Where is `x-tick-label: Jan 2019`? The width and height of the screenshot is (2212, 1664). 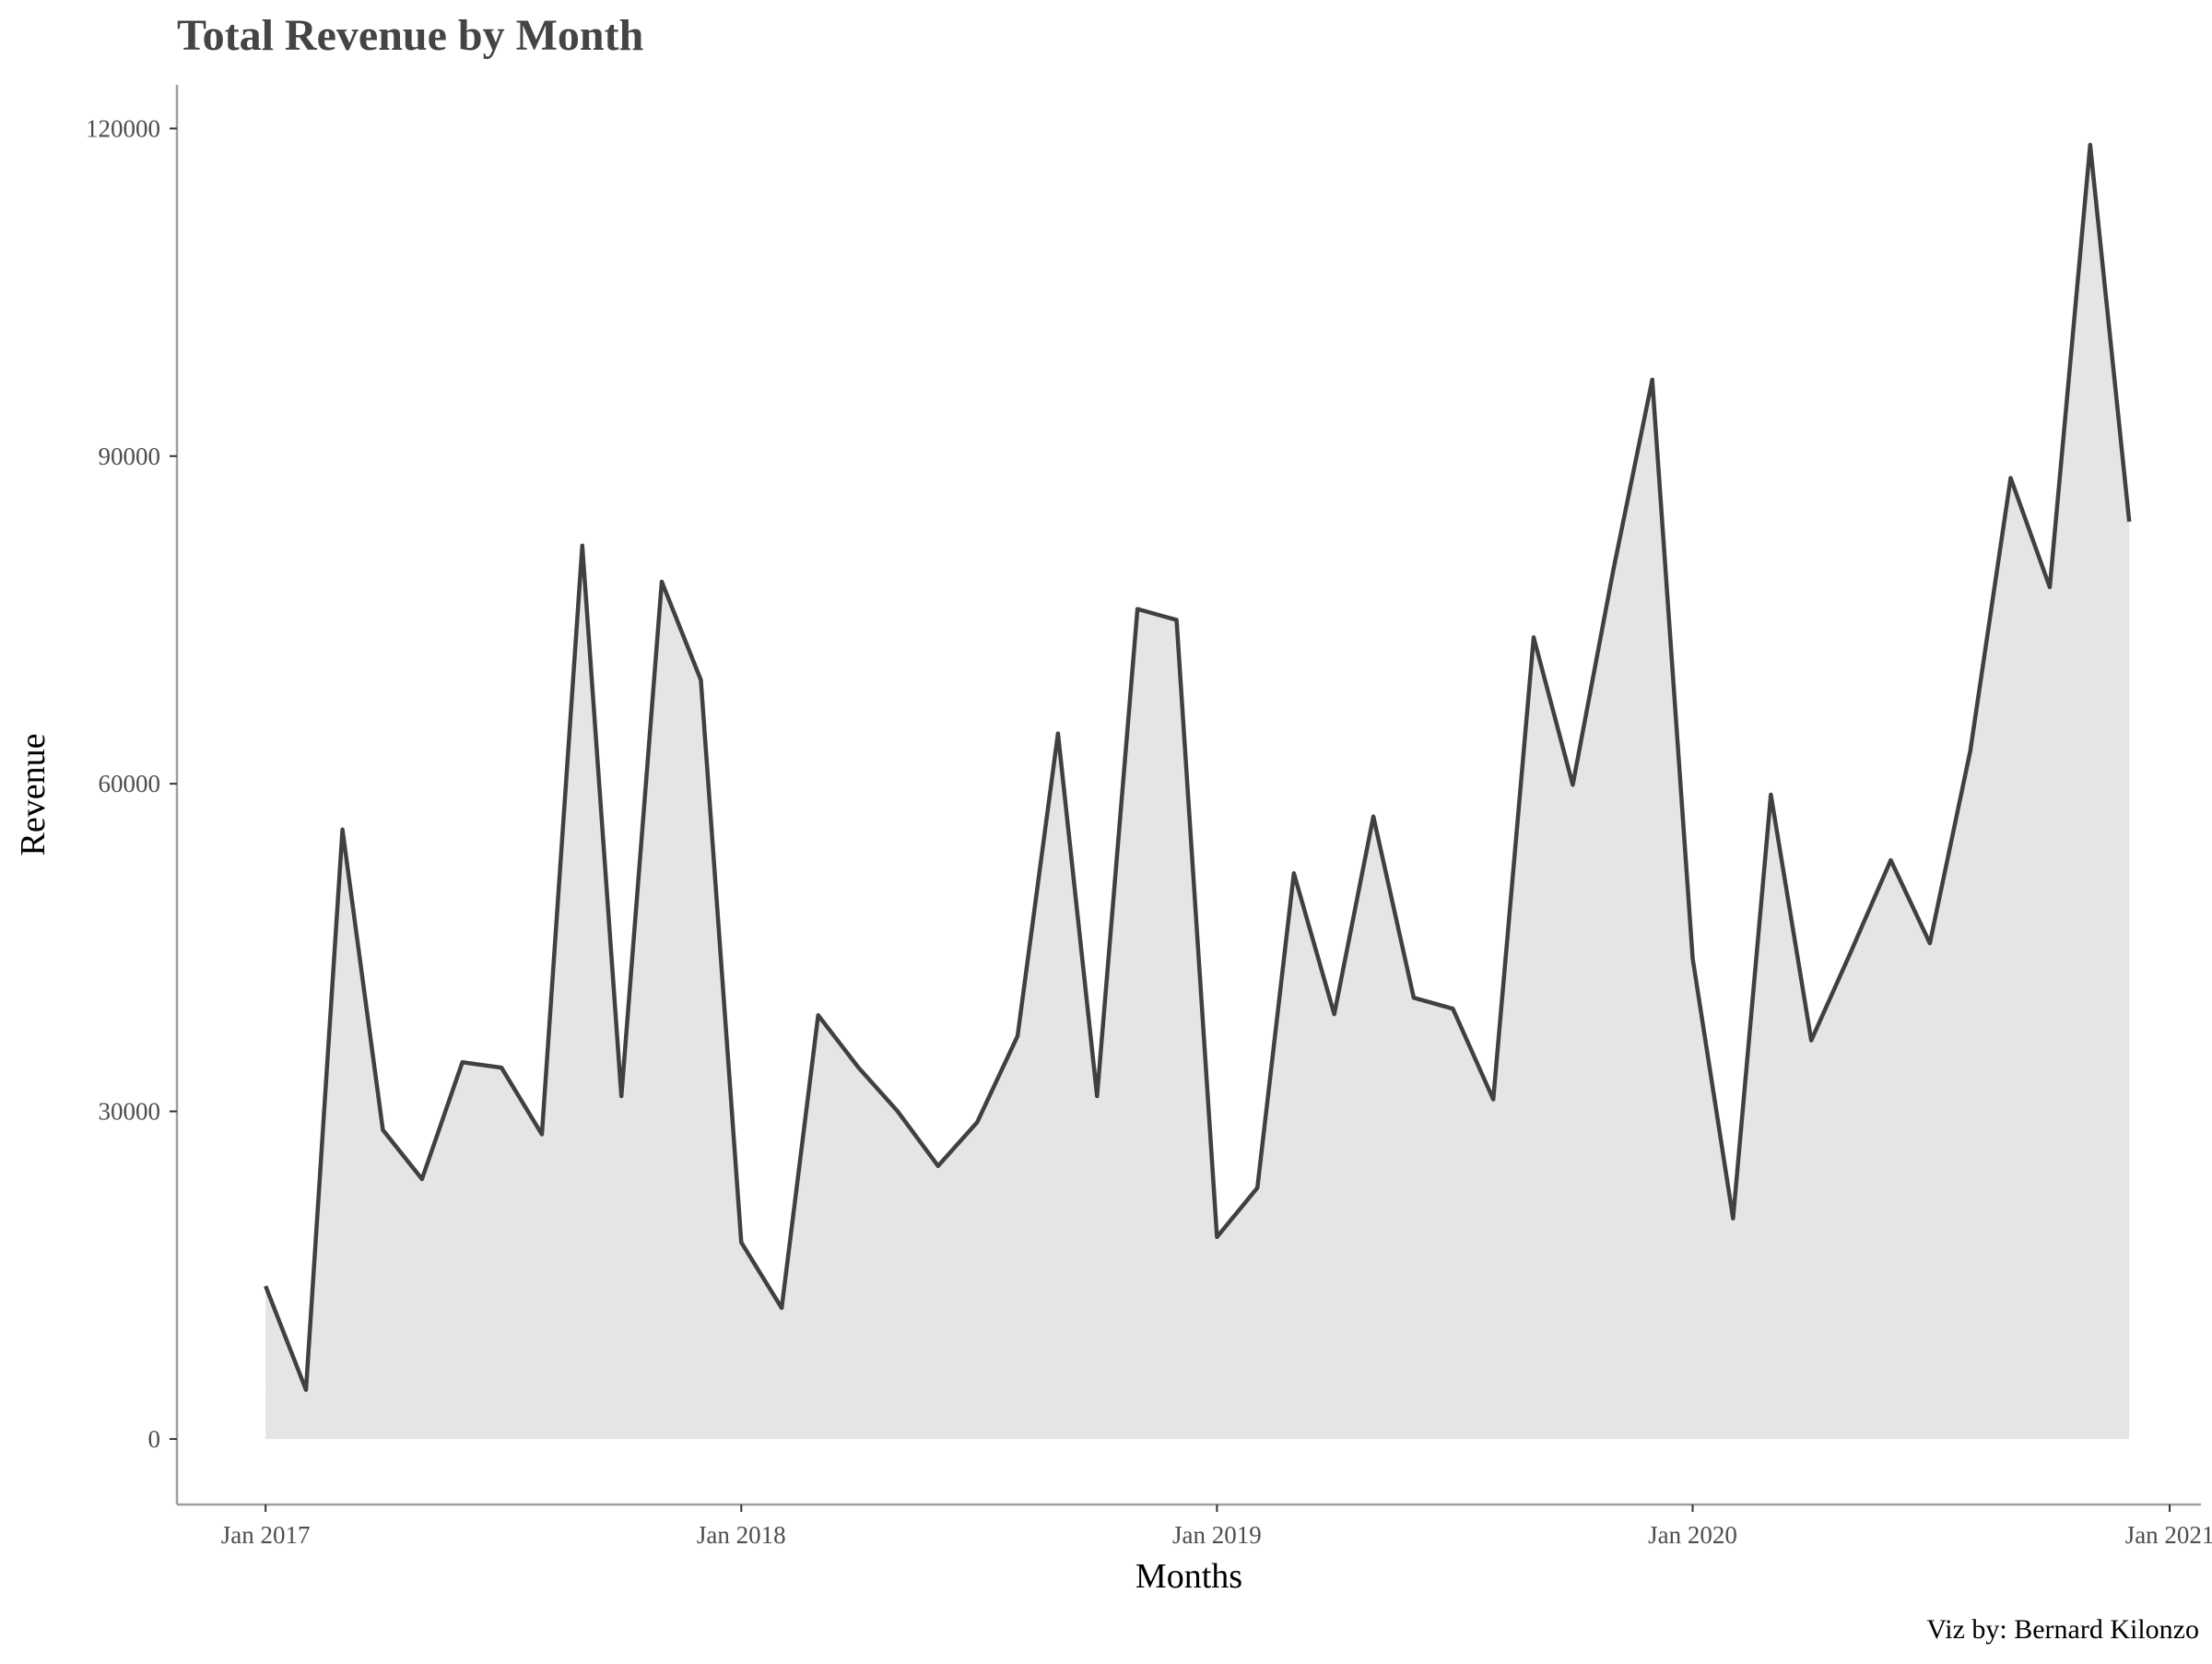 x-tick-label: Jan 2019 is located at coordinates (1217, 1535).